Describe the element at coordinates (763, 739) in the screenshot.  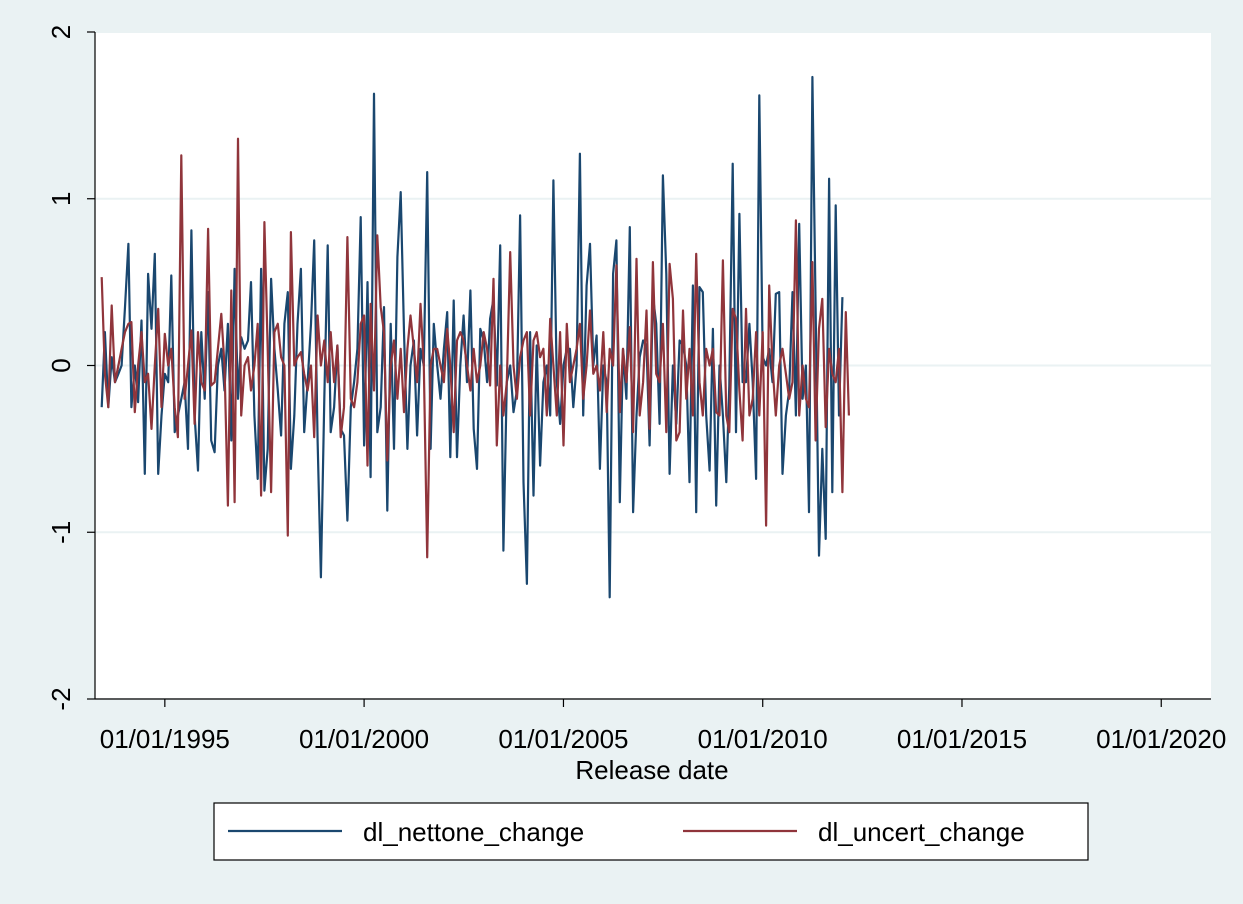
I see `x-tick-label: 01/01/2010` at that location.